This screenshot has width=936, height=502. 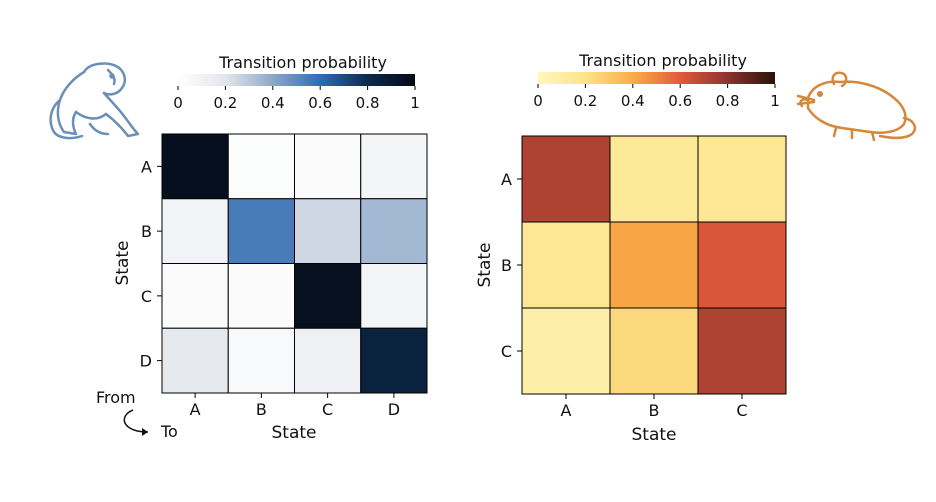 I want to click on right-cell-B-A, so click(x=566, y=265).